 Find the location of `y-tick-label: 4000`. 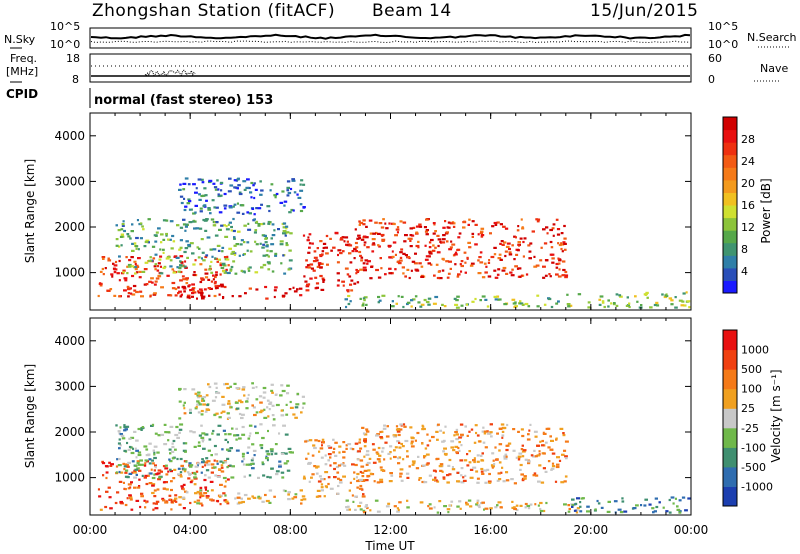

y-tick-label: 4000 is located at coordinates (69, 136).